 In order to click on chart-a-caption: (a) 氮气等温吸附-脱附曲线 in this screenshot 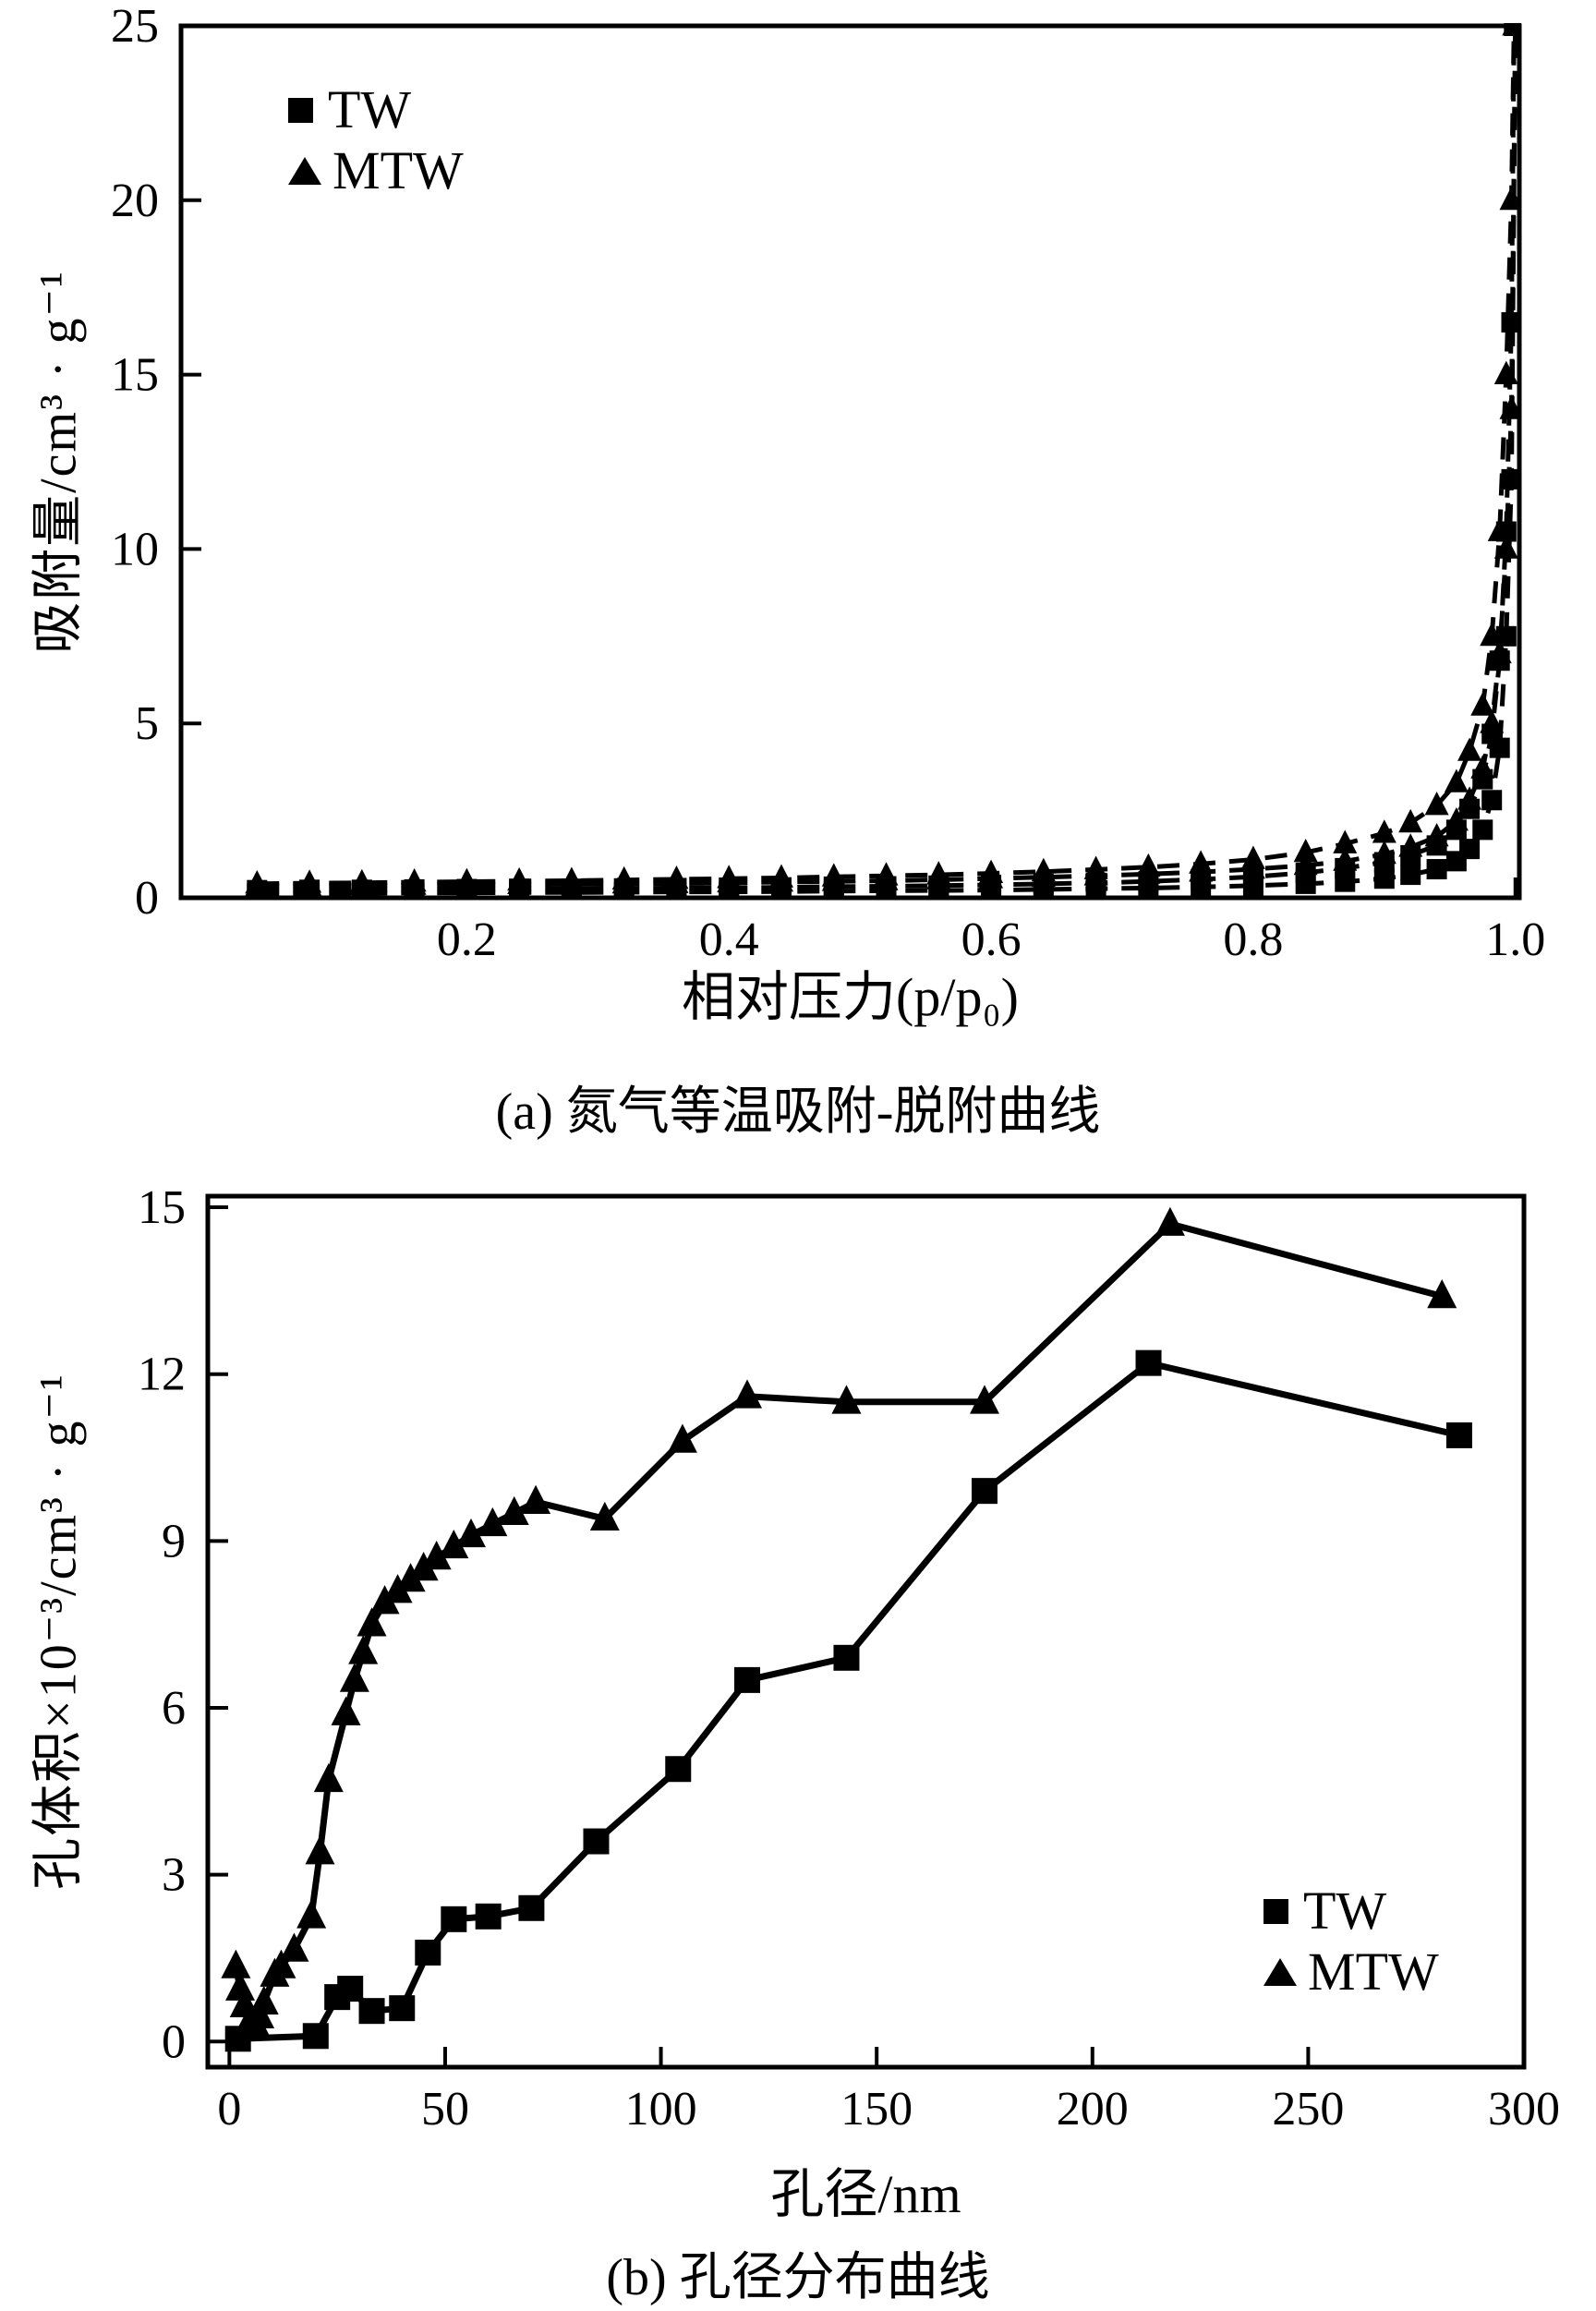, I will do `click(798, 1112)`.